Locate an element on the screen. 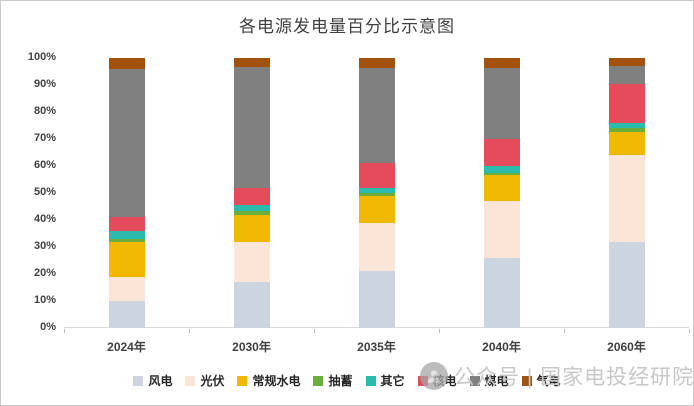  legend-label: 抽蓄 is located at coordinates (340, 381).